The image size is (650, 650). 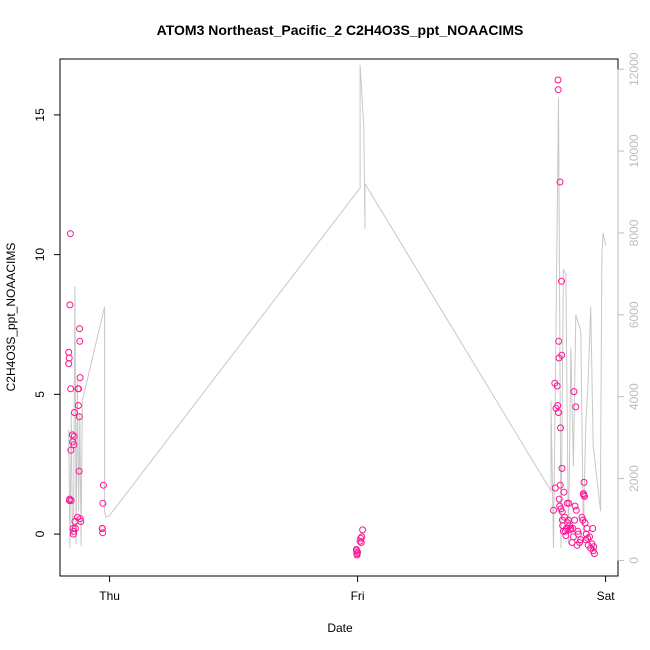 I want to click on y-tick-label: 0, so click(x=40, y=533).